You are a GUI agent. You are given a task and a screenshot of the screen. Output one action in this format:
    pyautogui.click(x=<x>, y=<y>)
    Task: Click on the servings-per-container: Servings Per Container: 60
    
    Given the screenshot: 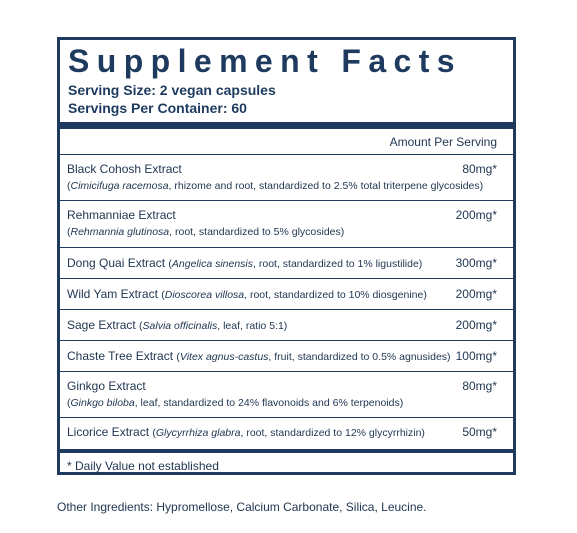 What is the action you would take?
    pyautogui.click(x=157, y=108)
    